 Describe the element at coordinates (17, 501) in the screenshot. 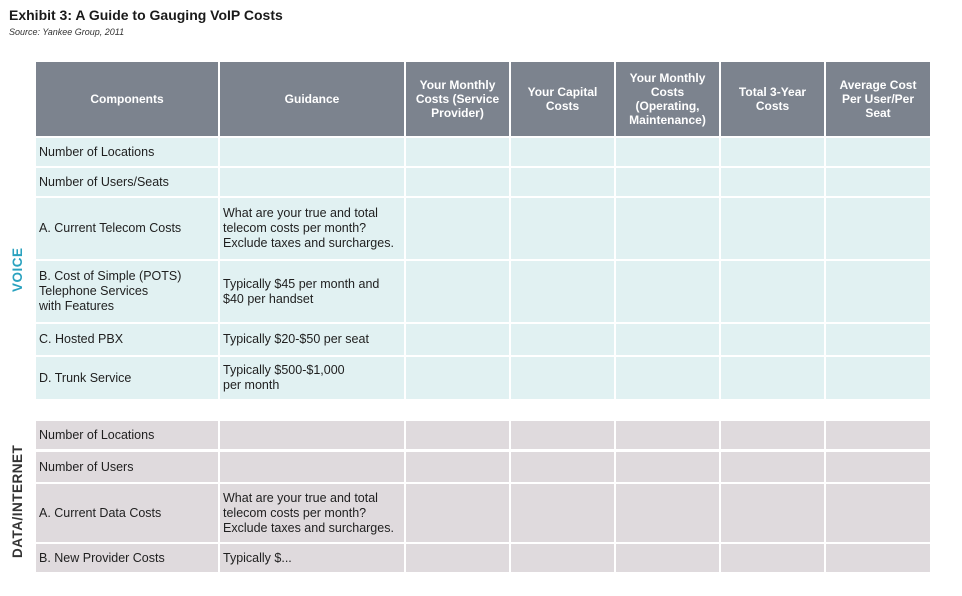

I see `section-label-data-internet: DATA/INTERNET` at that location.